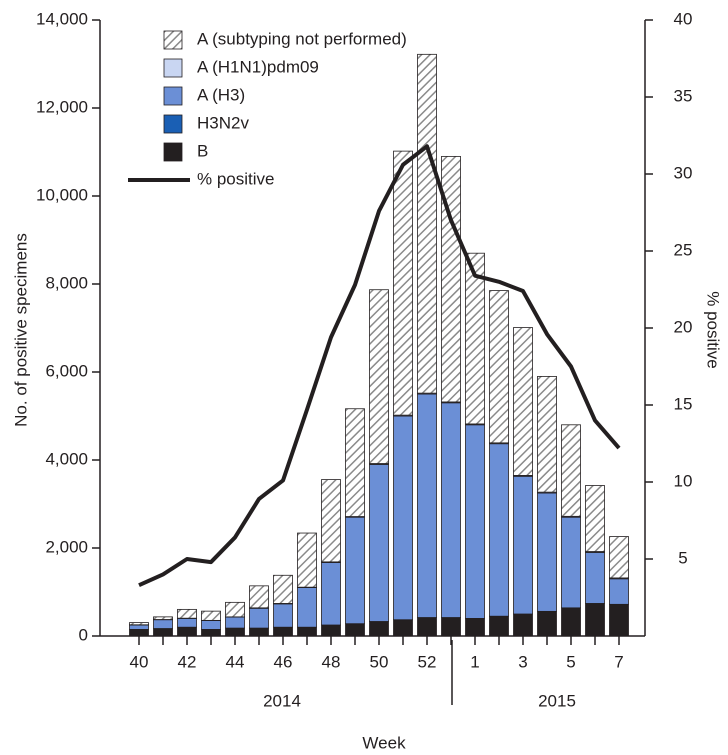  Describe the element at coordinates (302, 38) in the screenshot. I see `legend-label: A (subtyping not performed)` at that location.